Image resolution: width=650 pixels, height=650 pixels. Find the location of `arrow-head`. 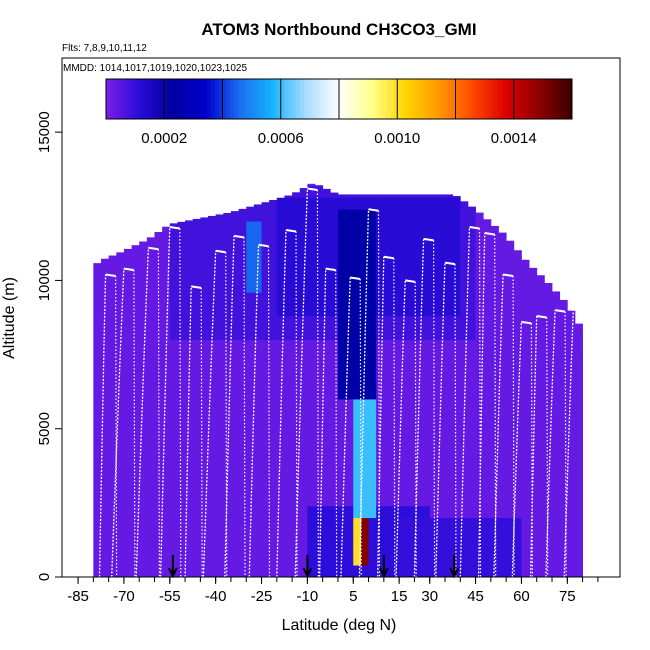

arrow-head is located at coordinates (172, 573).